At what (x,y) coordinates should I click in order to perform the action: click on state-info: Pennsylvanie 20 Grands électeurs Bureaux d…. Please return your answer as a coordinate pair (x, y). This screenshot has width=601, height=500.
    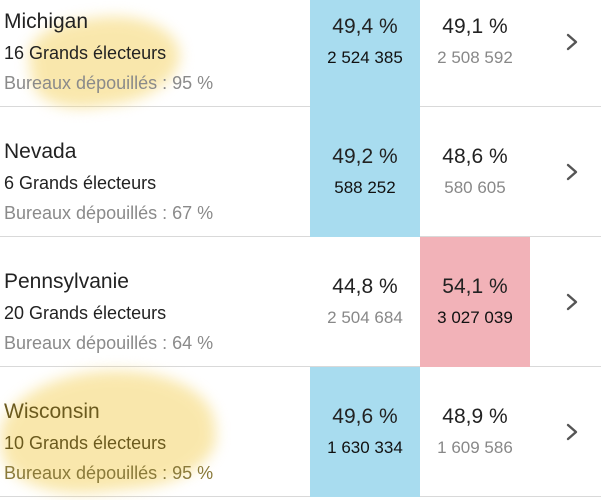
    Looking at the image, I should click on (154, 302).